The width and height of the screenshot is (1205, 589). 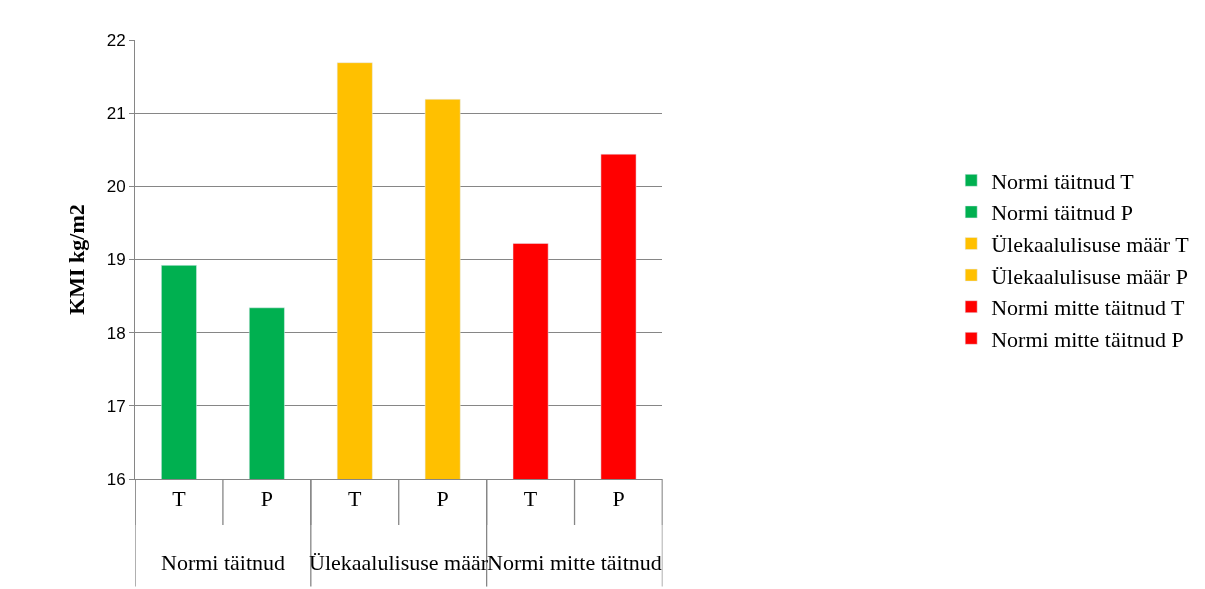 I want to click on legend-label: Normi mitte täitnud P, so click(x=1087, y=339).